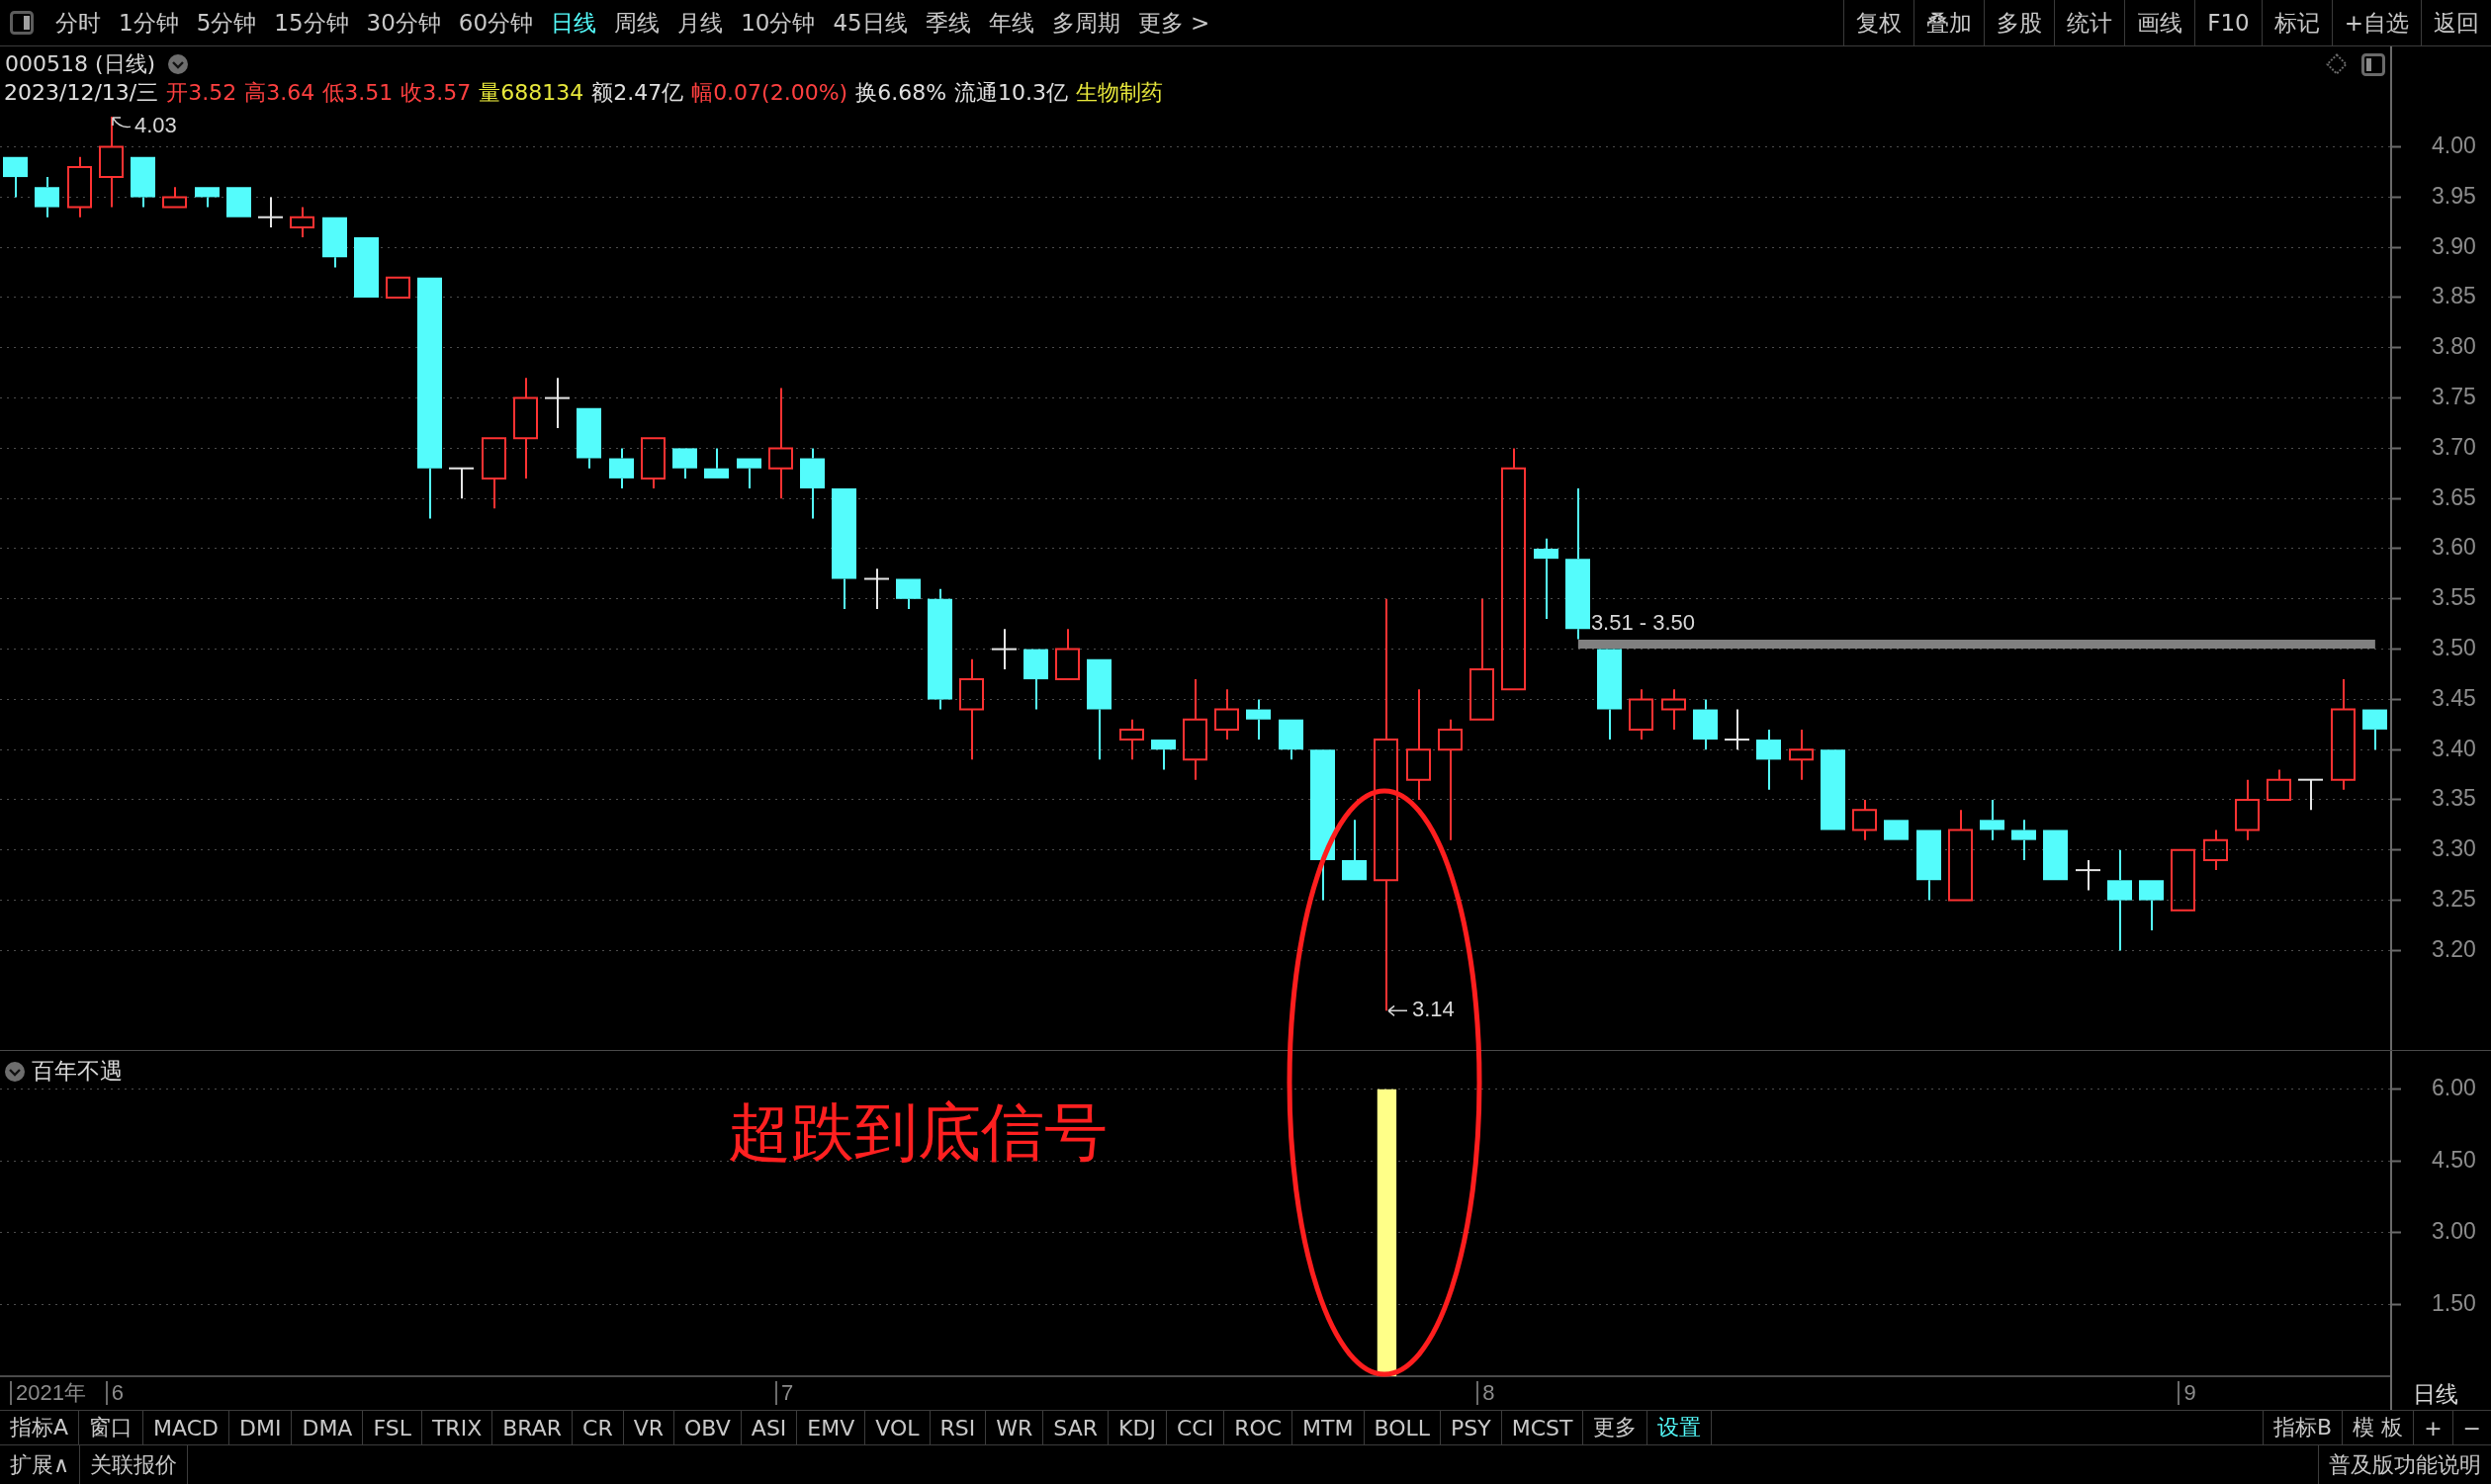  What do you see at coordinates (2454, 196) in the screenshot?
I see `y-tick-label: 3.95` at bounding box center [2454, 196].